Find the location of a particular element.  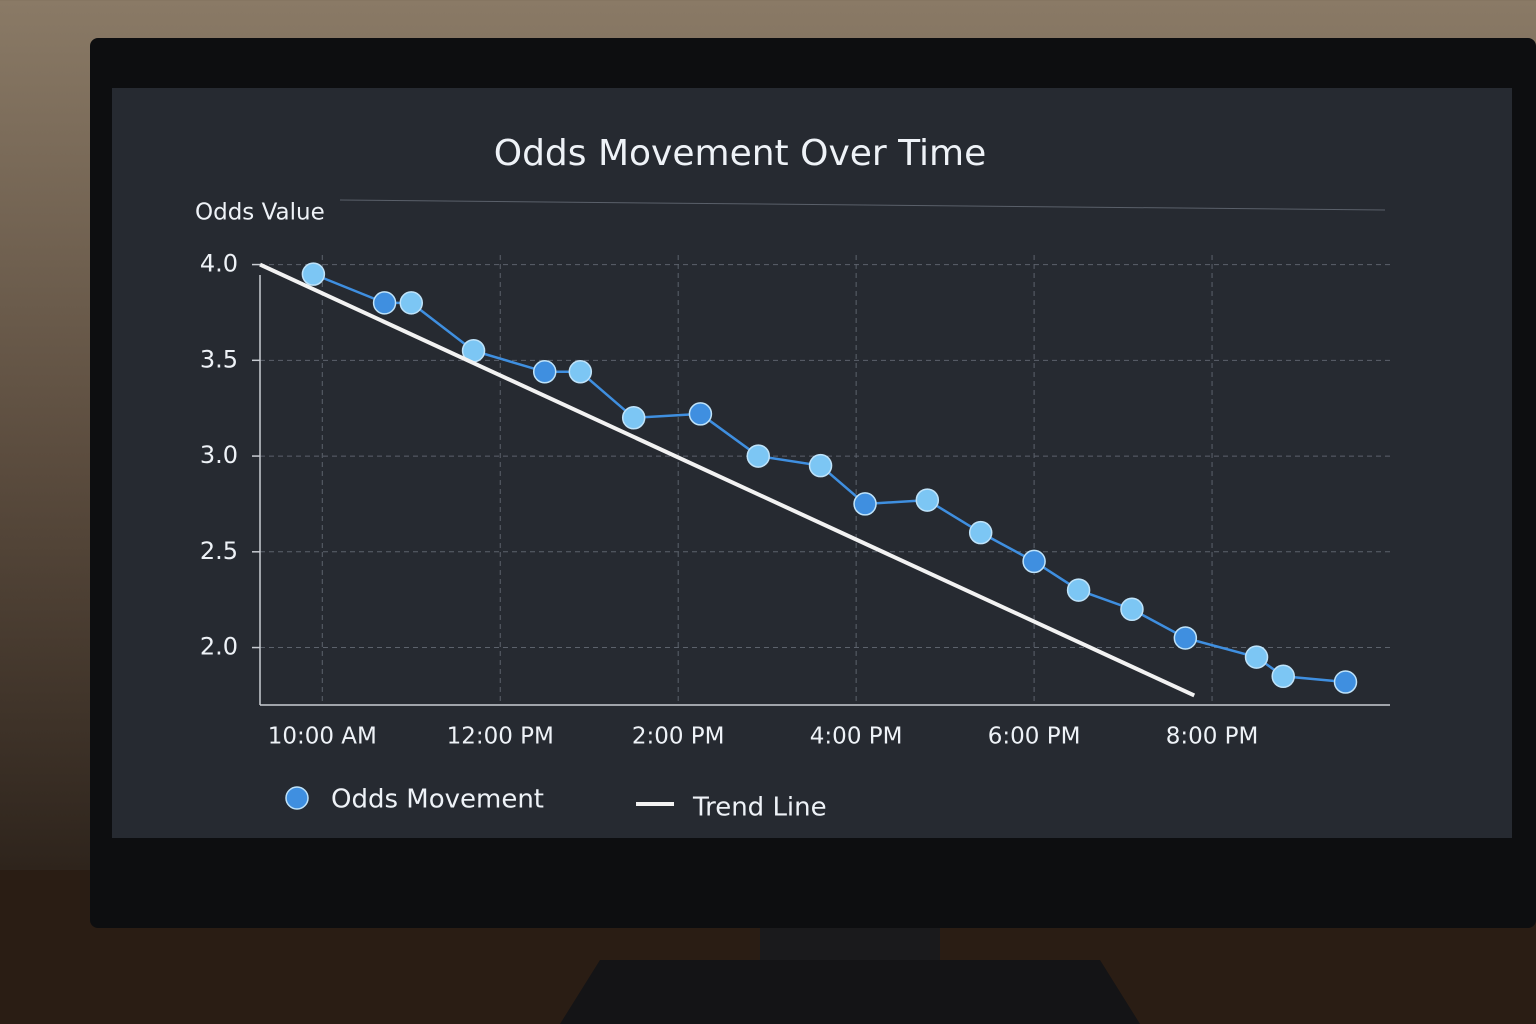

monitor-stand is located at coordinates (850, 992).